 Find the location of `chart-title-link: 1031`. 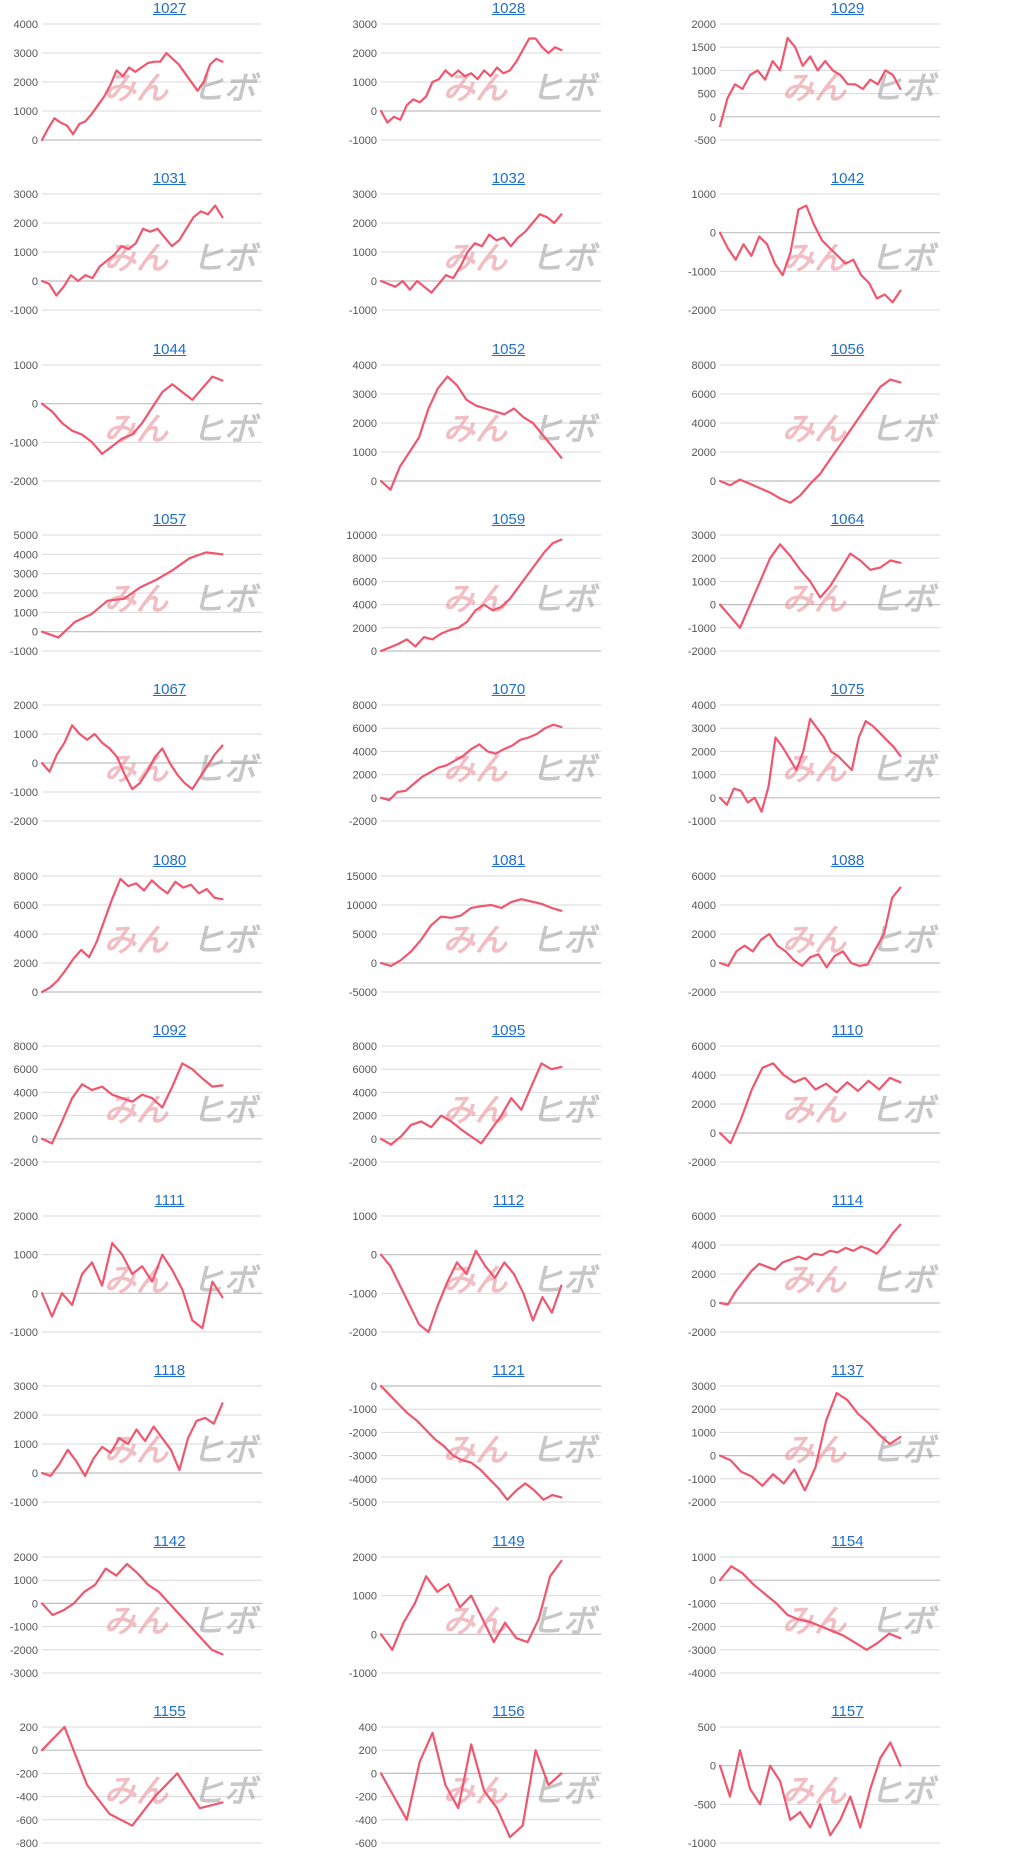

chart-title-link: 1031 is located at coordinates (169, 179).